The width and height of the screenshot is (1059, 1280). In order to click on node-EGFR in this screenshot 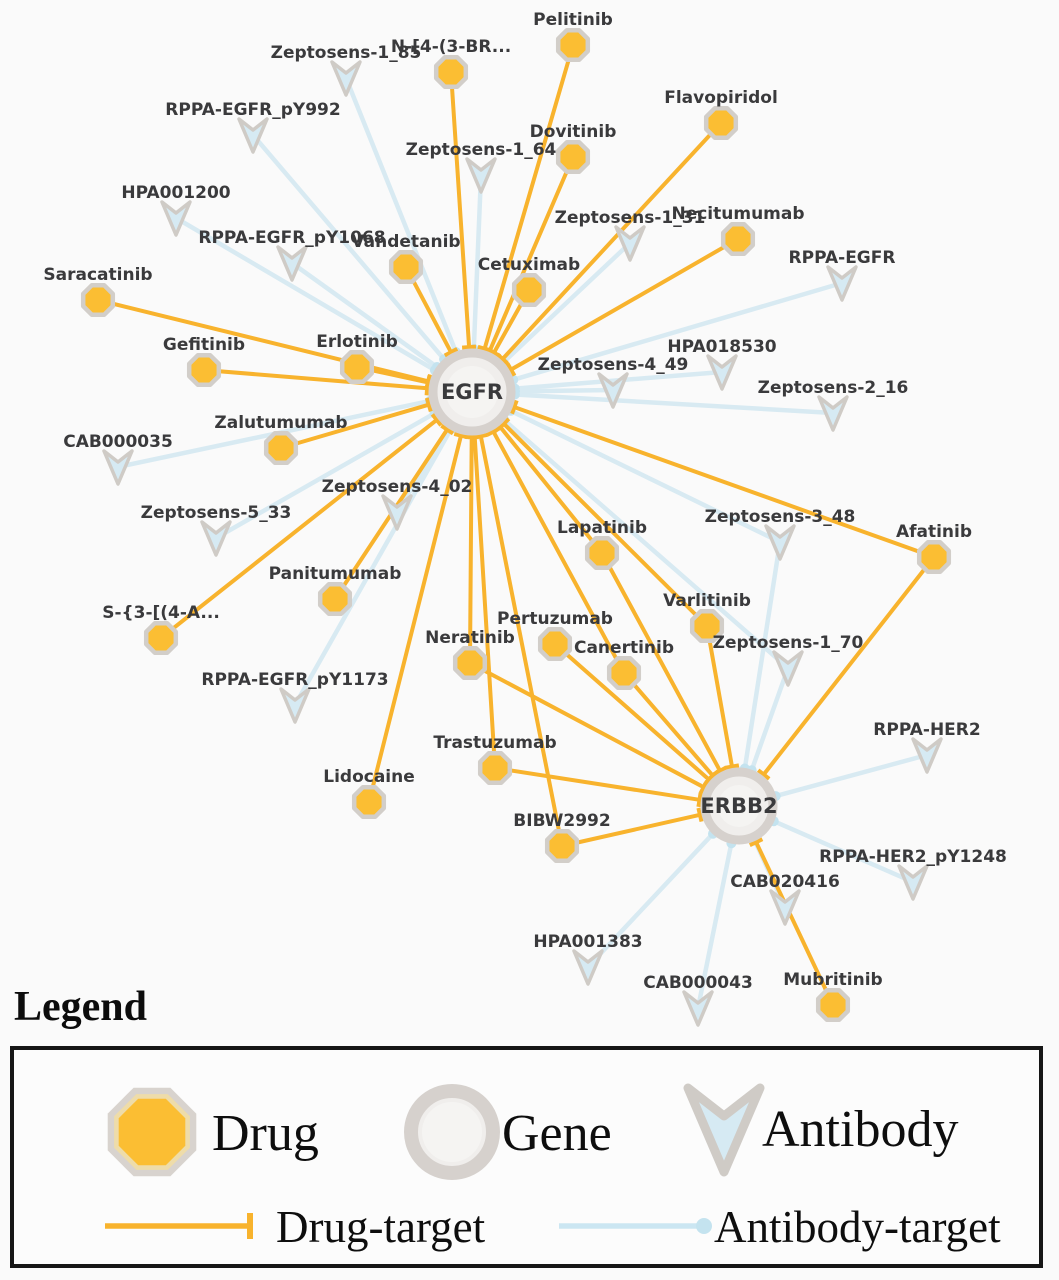, I will do `click(472, 392)`.